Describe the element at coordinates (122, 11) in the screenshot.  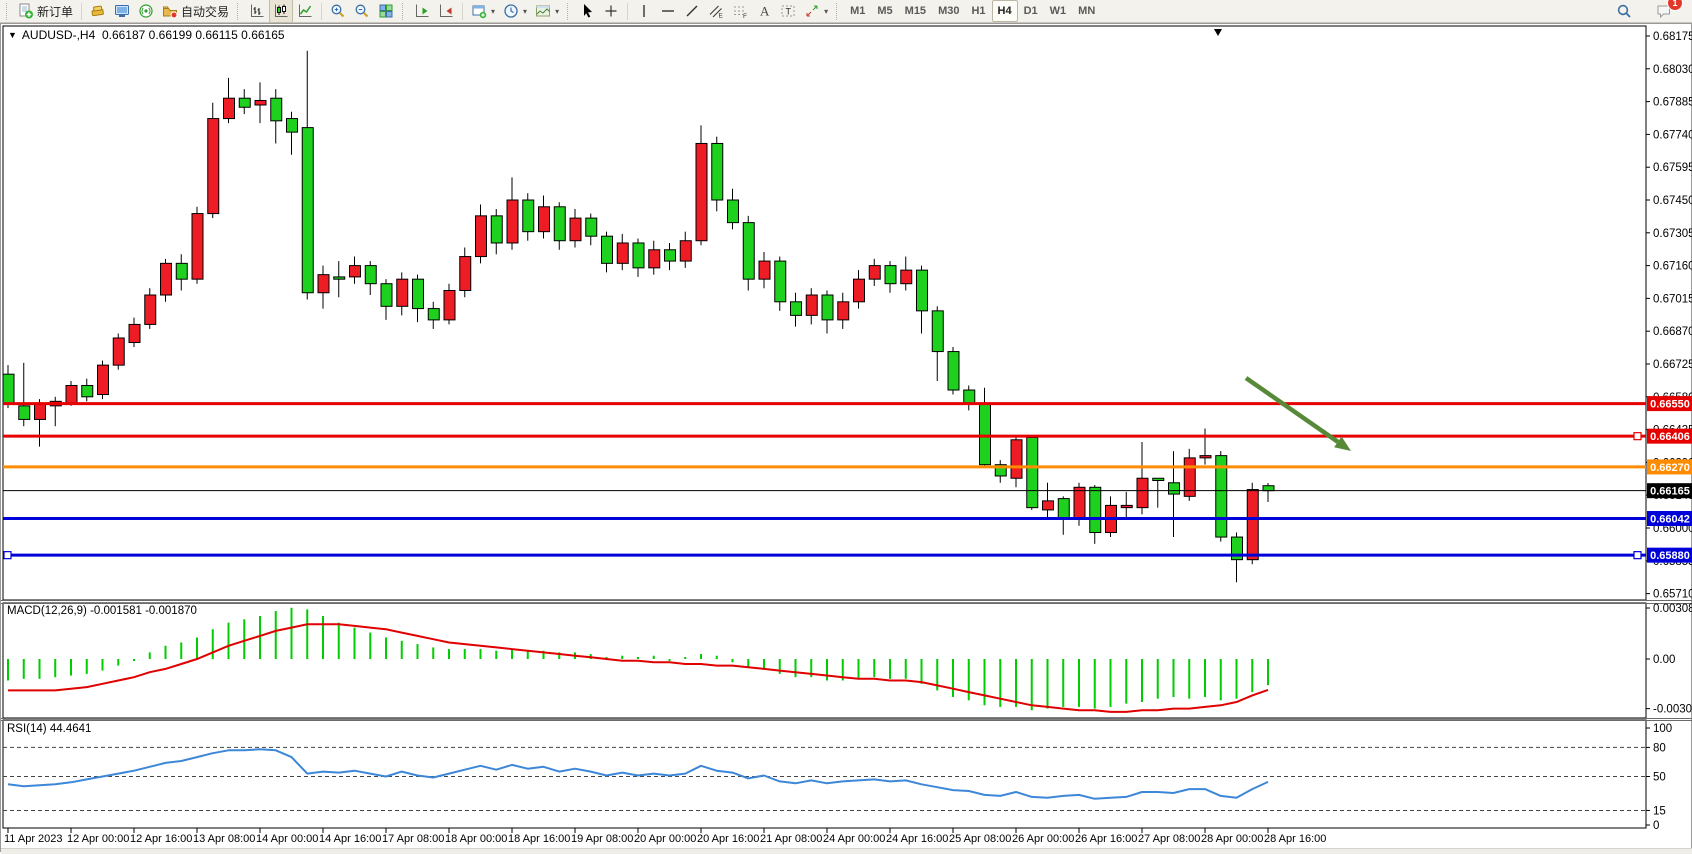
I see `data-window-button` at that location.